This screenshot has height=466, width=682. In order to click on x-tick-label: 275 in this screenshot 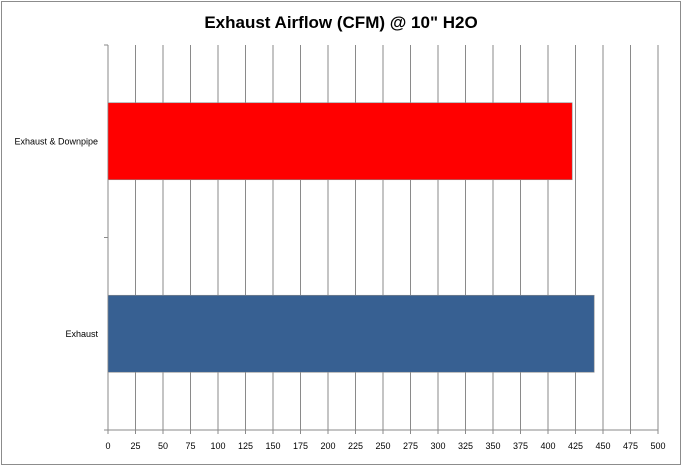, I will do `click(410, 446)`.